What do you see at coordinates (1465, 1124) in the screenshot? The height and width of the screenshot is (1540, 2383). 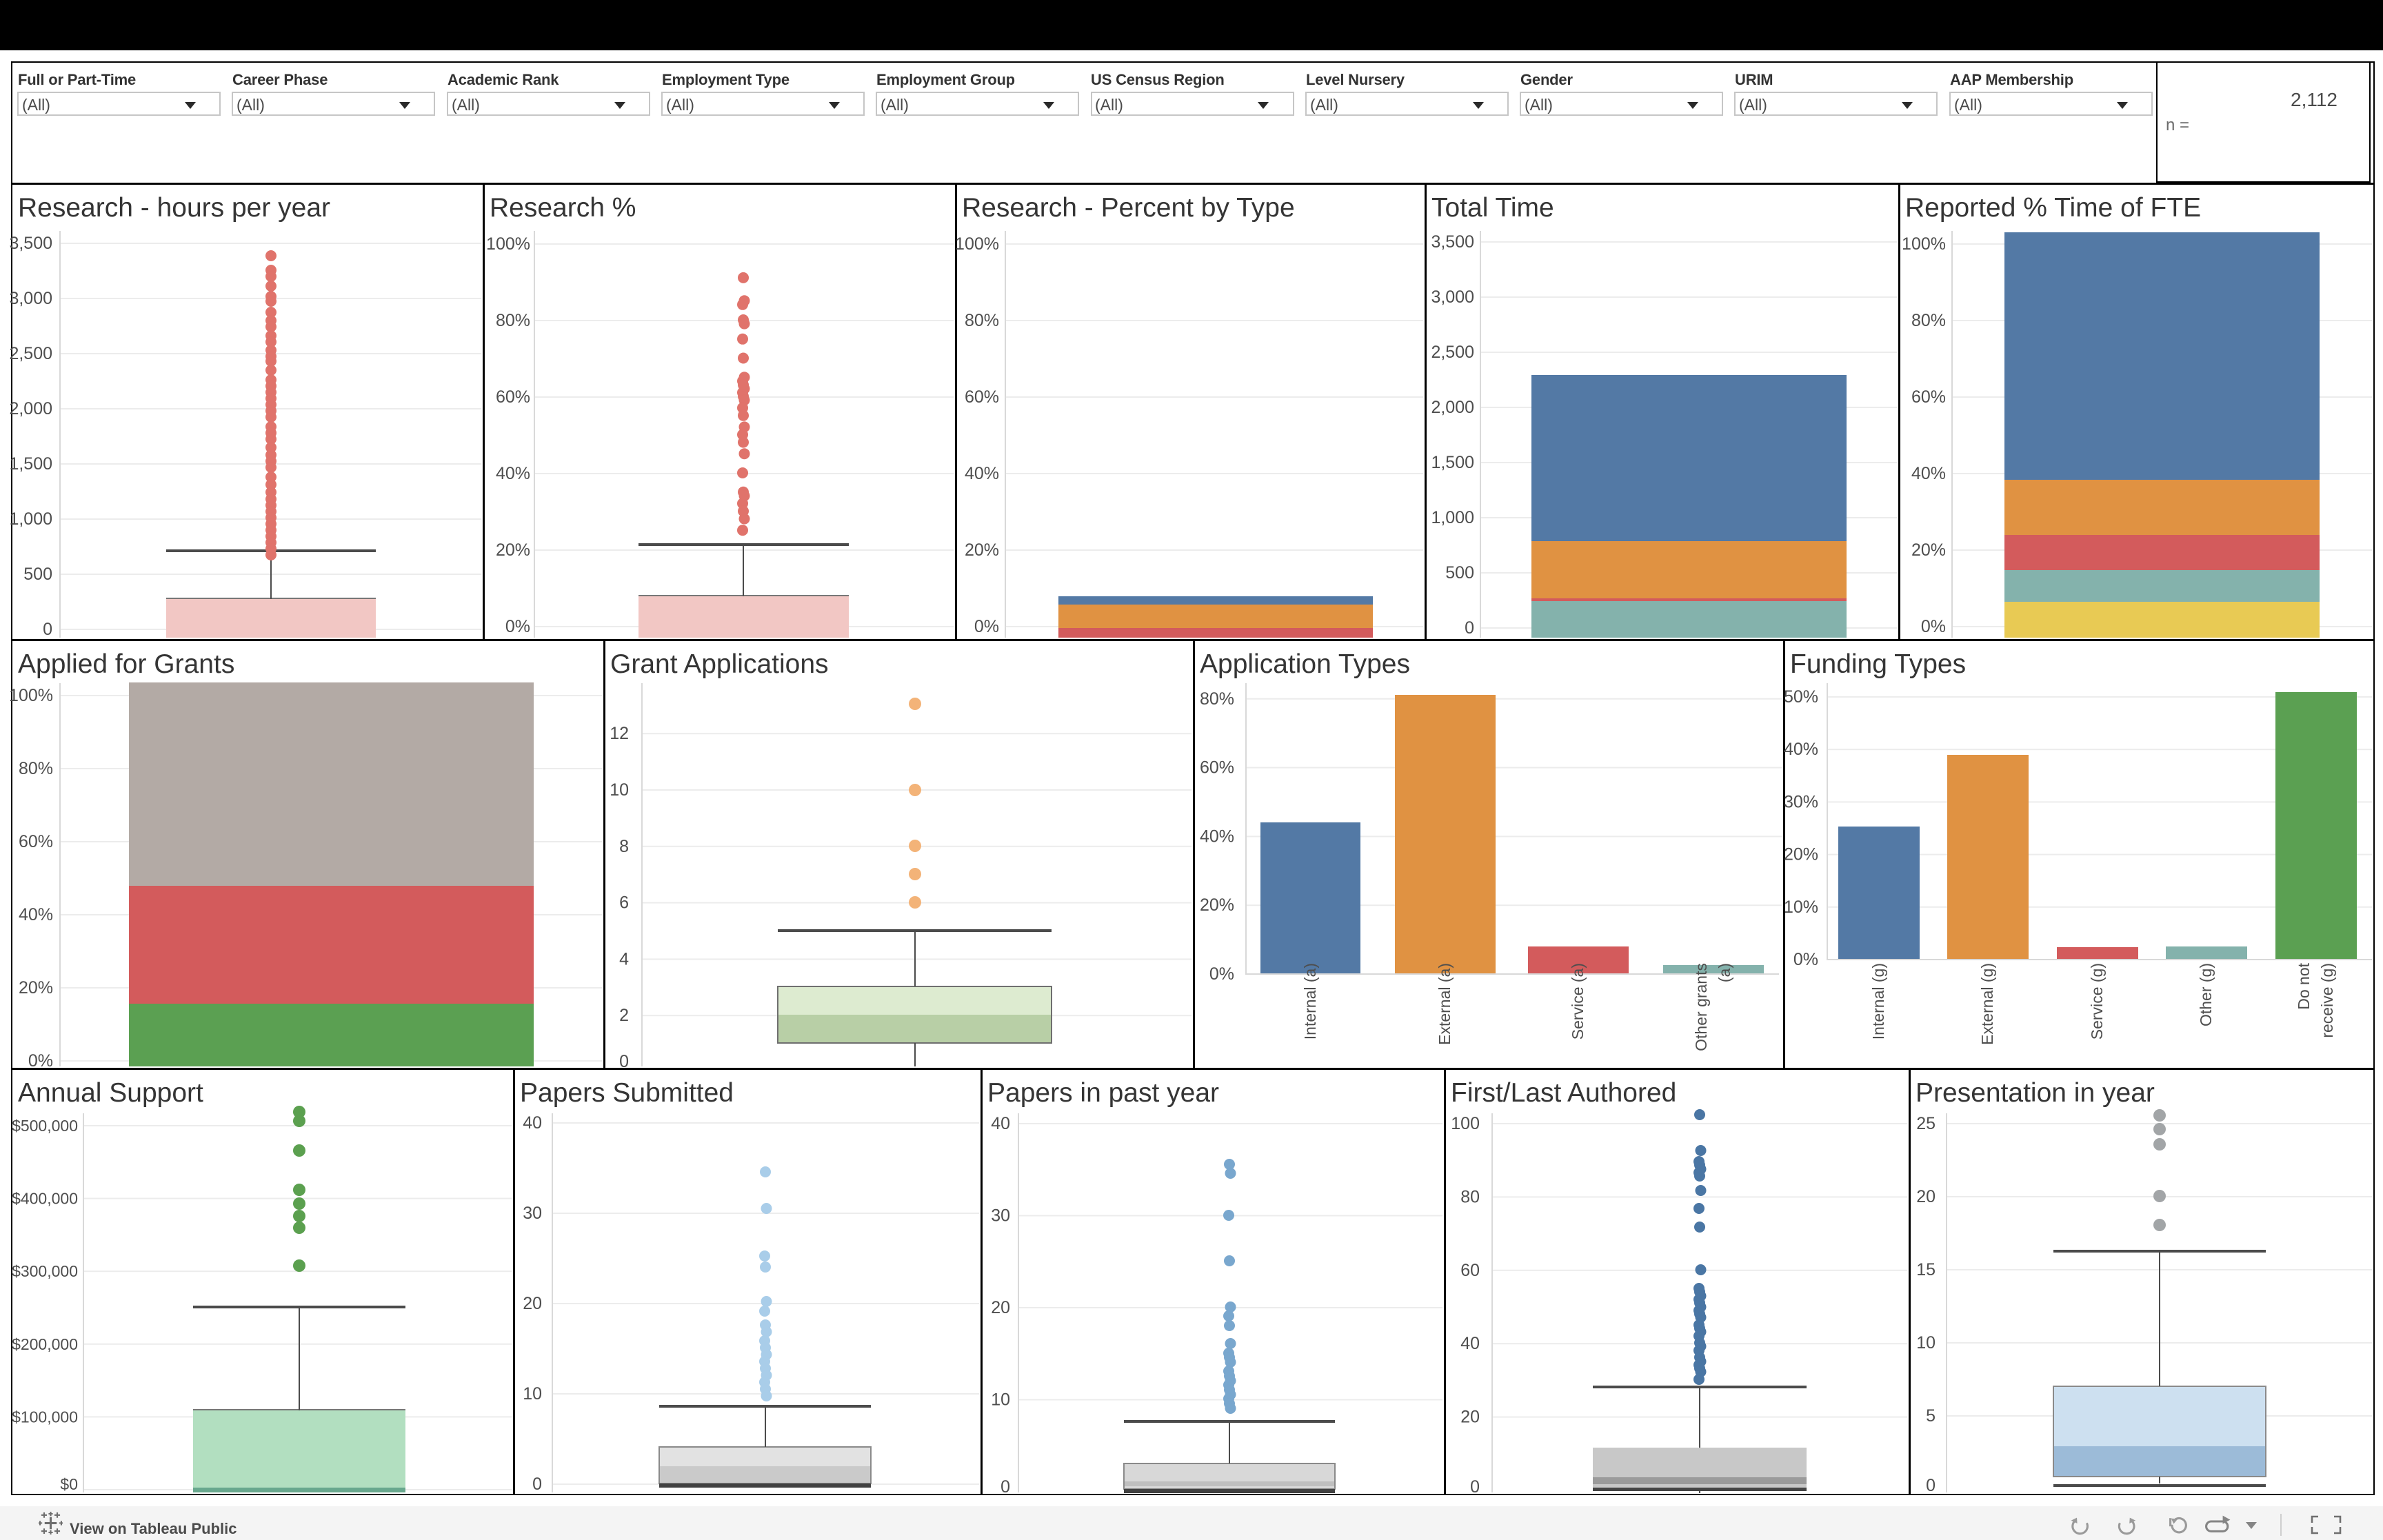 I see `svg-text: 100` at bounding box center [1465, 1124].